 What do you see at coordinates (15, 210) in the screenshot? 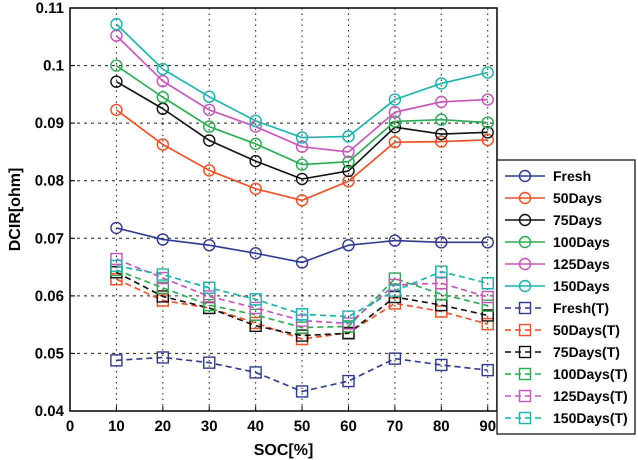
I see `y-axis-title: DCIR[ohm]` at bounding box center [15, 210].